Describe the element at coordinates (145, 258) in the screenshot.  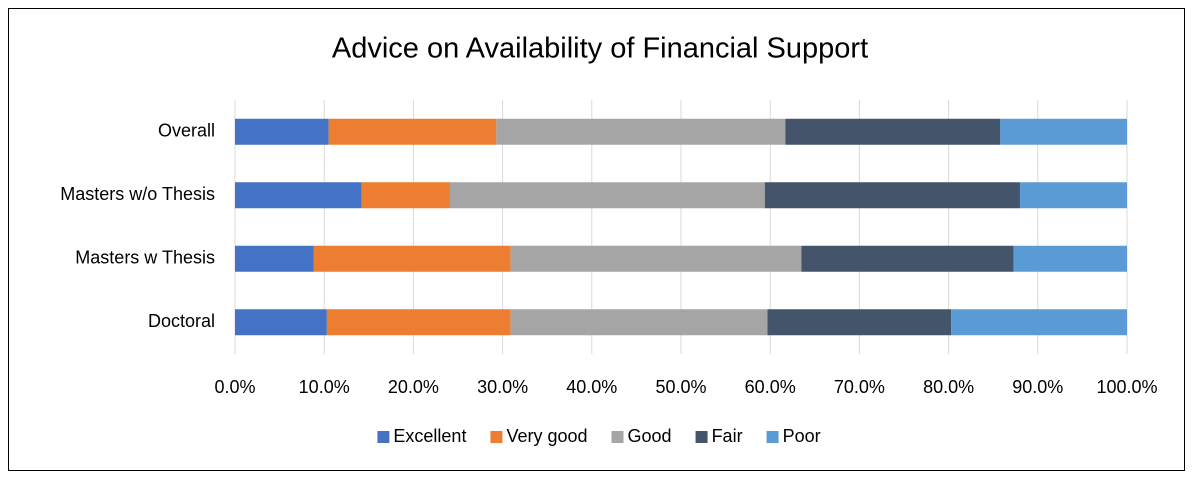
I see `y-tick-label: Masters w Thesis` at that location.